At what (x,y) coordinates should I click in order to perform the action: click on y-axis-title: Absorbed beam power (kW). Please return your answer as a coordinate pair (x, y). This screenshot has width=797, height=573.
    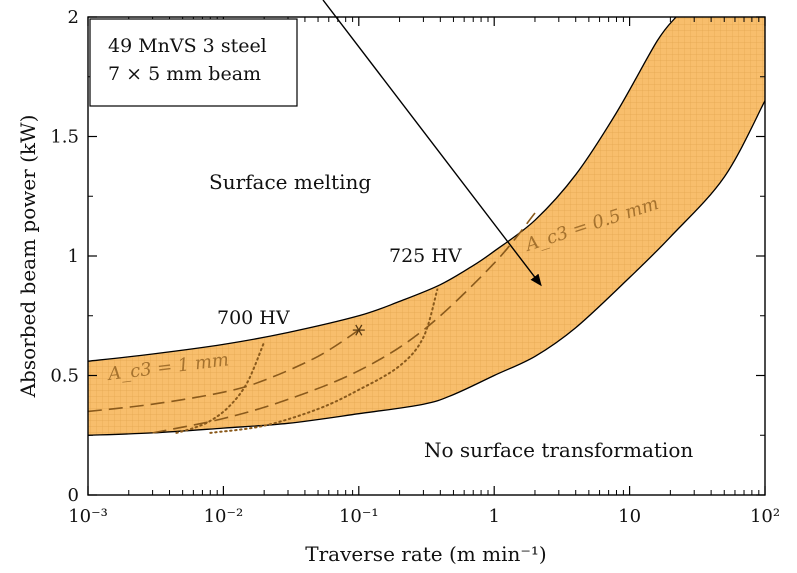
    Looking at the image, I should click on (28, 257).